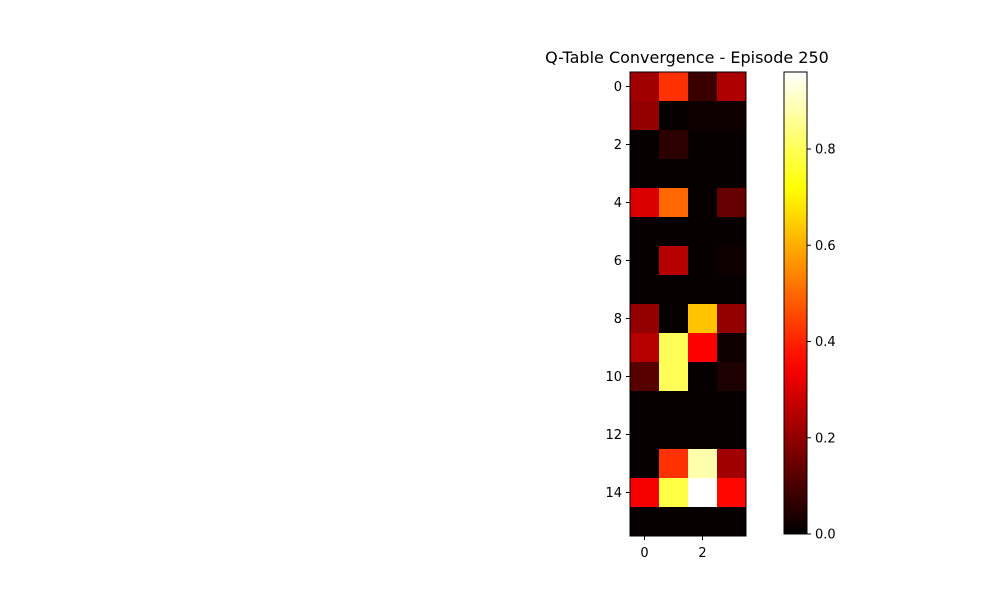  Describe the element at coordinates (618, 203) in the screenshot. I see `y-tick-label: 4` at that location.